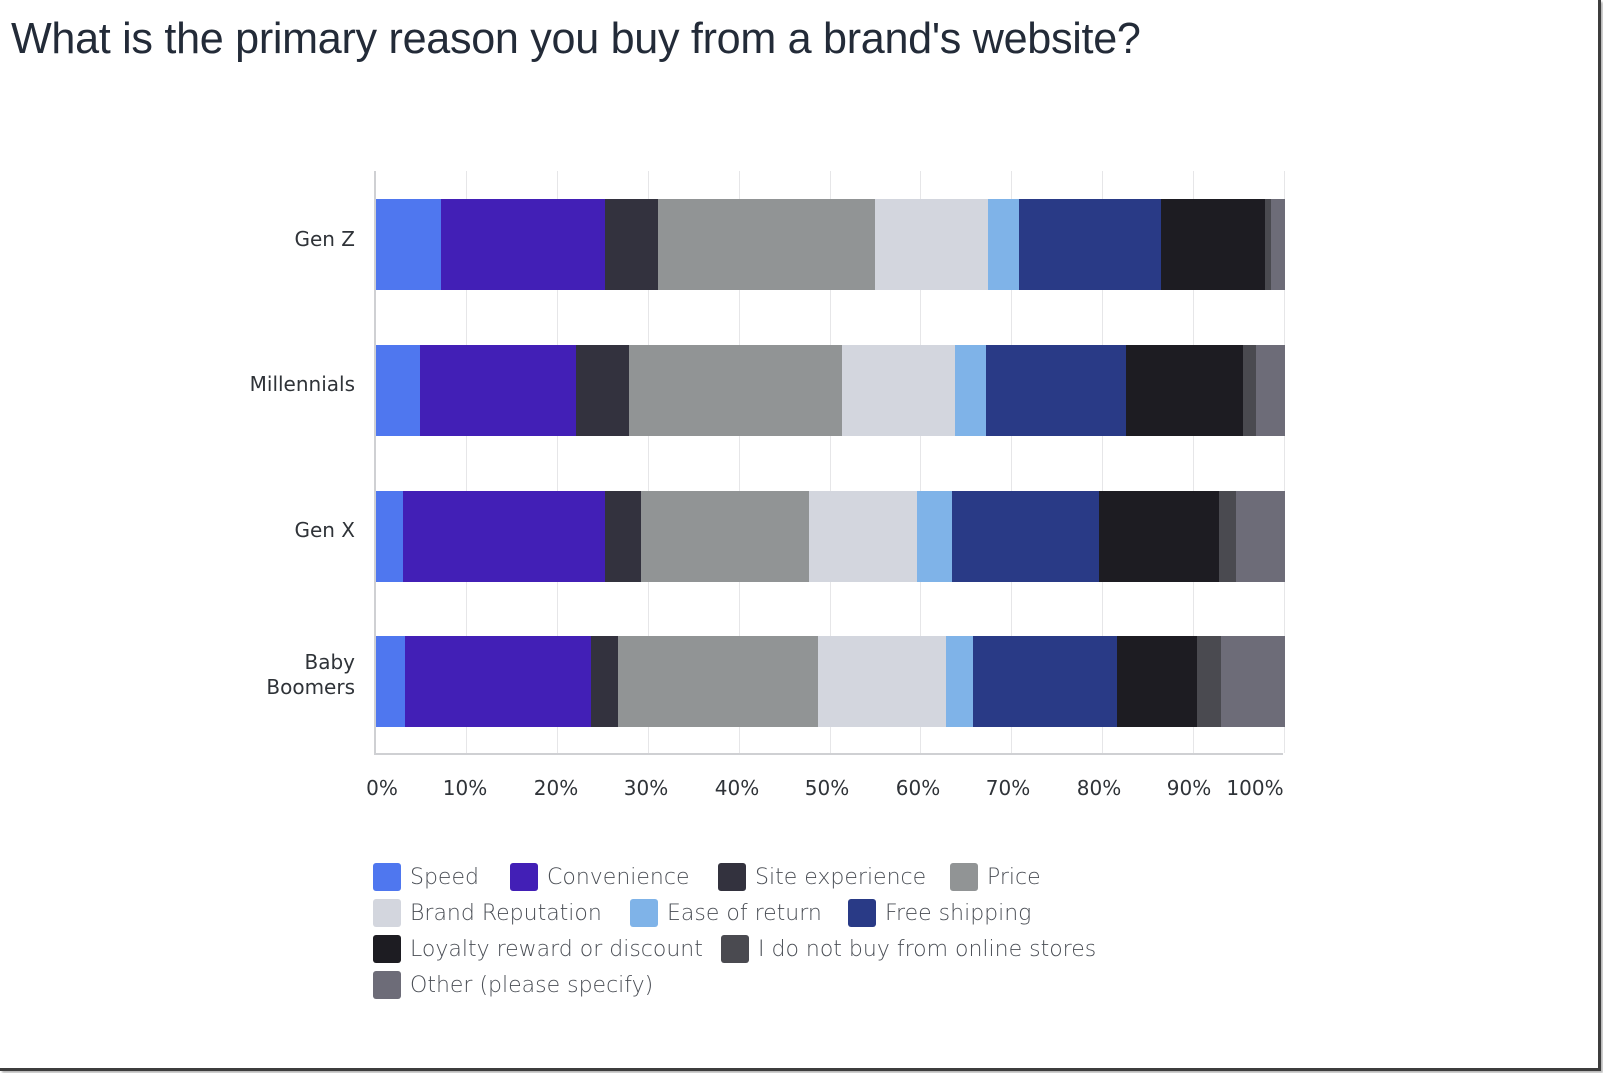 The width and height of the screenshot is (1603, 1073). I want to click on x-tick-label: 80%, so click(1099, 788).